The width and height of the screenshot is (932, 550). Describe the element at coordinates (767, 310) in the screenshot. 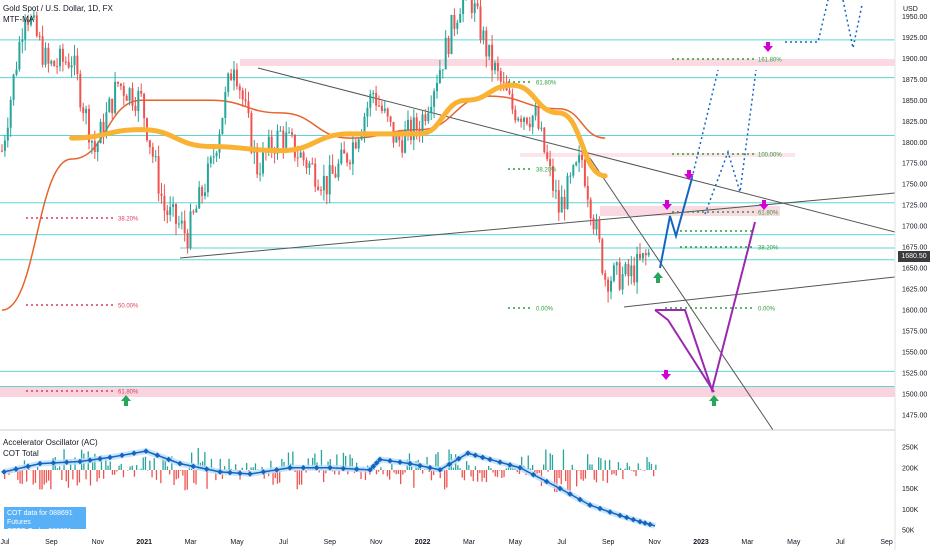

I see `fib-right-0-label: 0.00%` at that location.